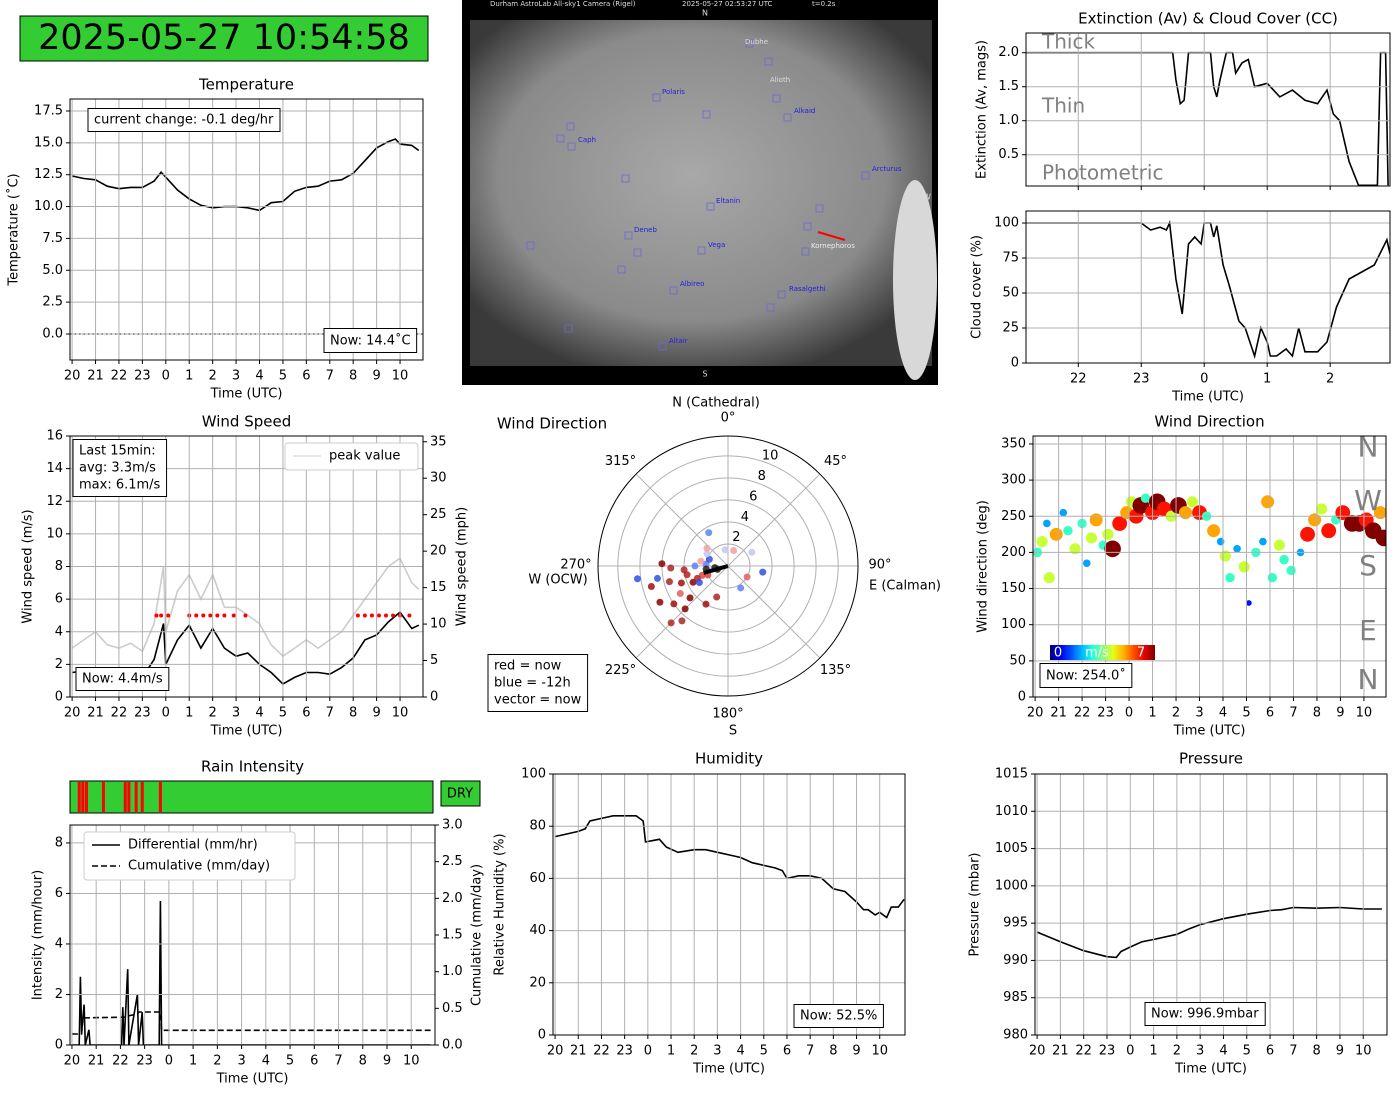 This screenshot has height=1100, width=1400. Describe the element at coordinates (376, 376) in the screenshot. I see `x-tick-label: 9` at that location.